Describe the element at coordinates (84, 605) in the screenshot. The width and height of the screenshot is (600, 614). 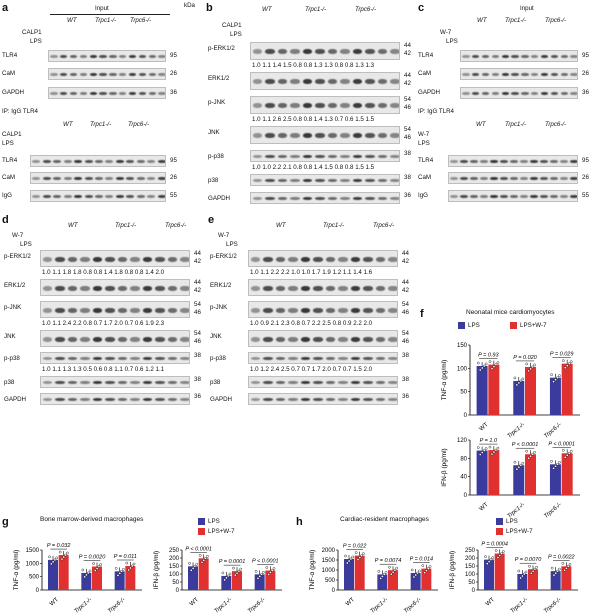
I see `x-tick-label: Trpc1-/-` at that location.